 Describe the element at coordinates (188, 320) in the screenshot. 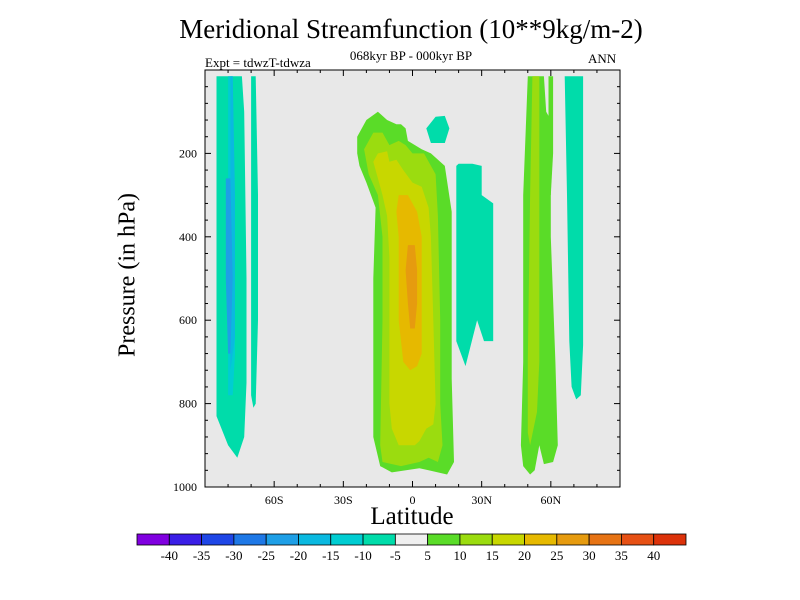

I see `y-tick-label: 600` at that location.